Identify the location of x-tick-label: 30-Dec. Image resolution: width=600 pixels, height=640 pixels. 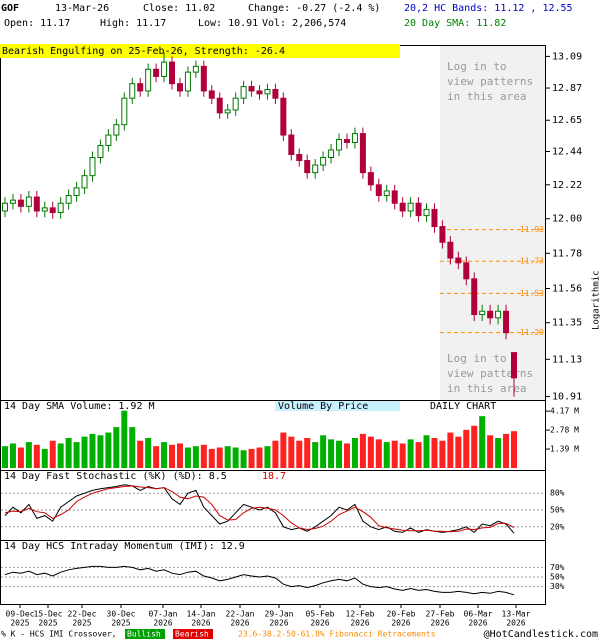
(121, 614).